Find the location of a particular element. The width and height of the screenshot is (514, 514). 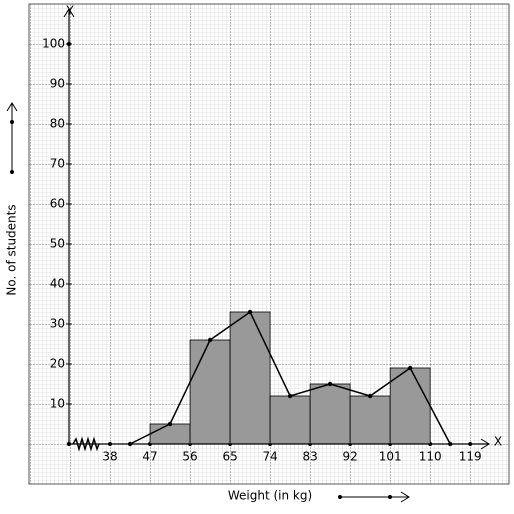

axis-dot is located at coordinates (69, 44).